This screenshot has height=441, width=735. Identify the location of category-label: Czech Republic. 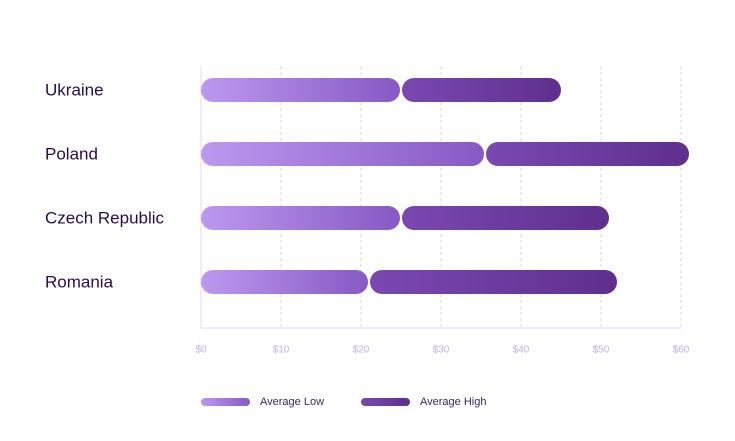
(105, 218).